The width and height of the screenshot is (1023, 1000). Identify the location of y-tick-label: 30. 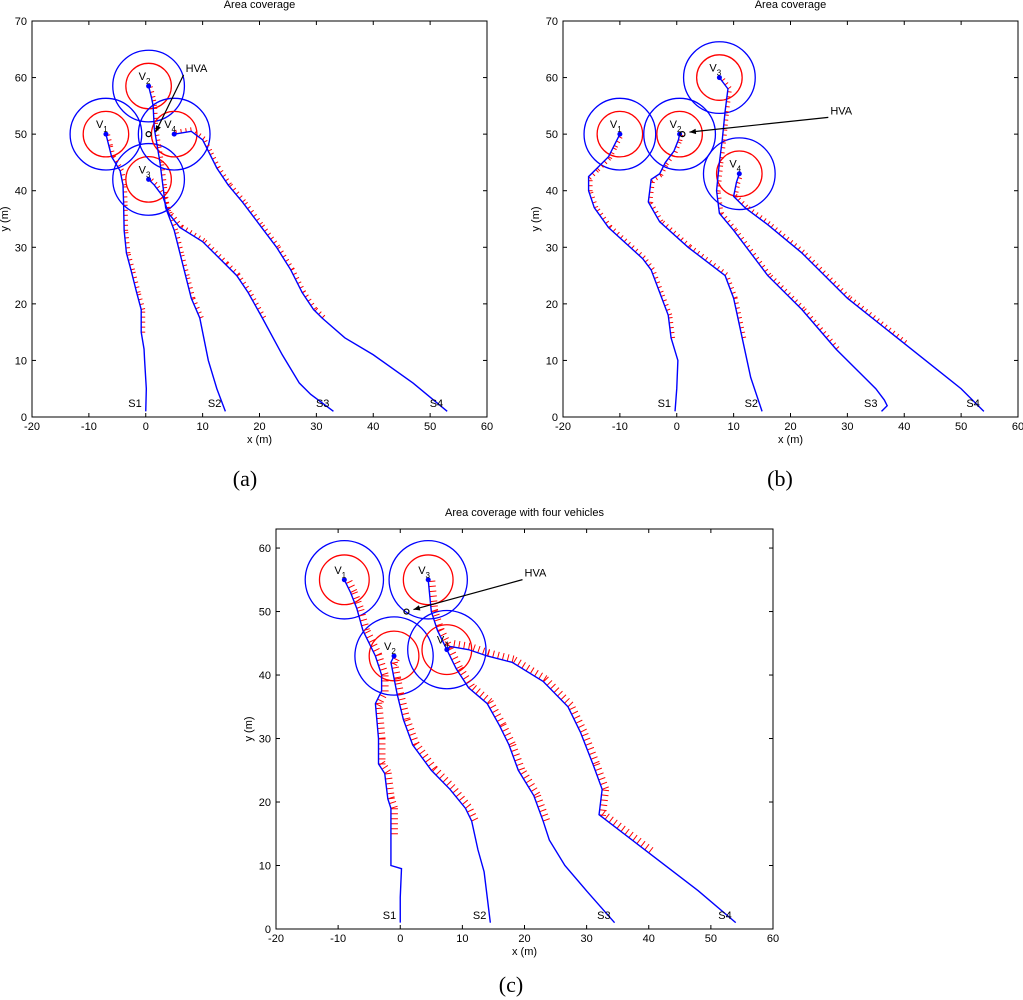
(552, 248).